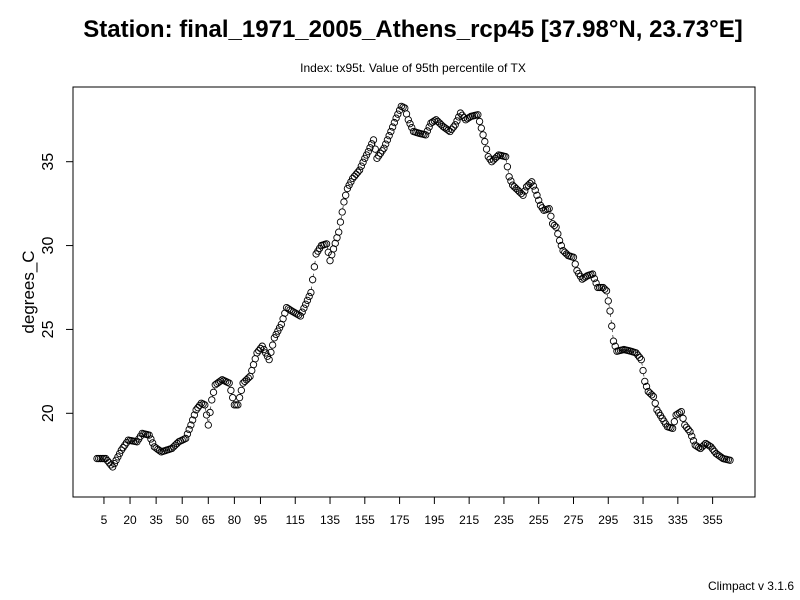 The height and width of the screenshot is (600, 800). Describe the element at coordinates (48, 246) in the screenshot. I see `y-tick-label: 30` at that location.